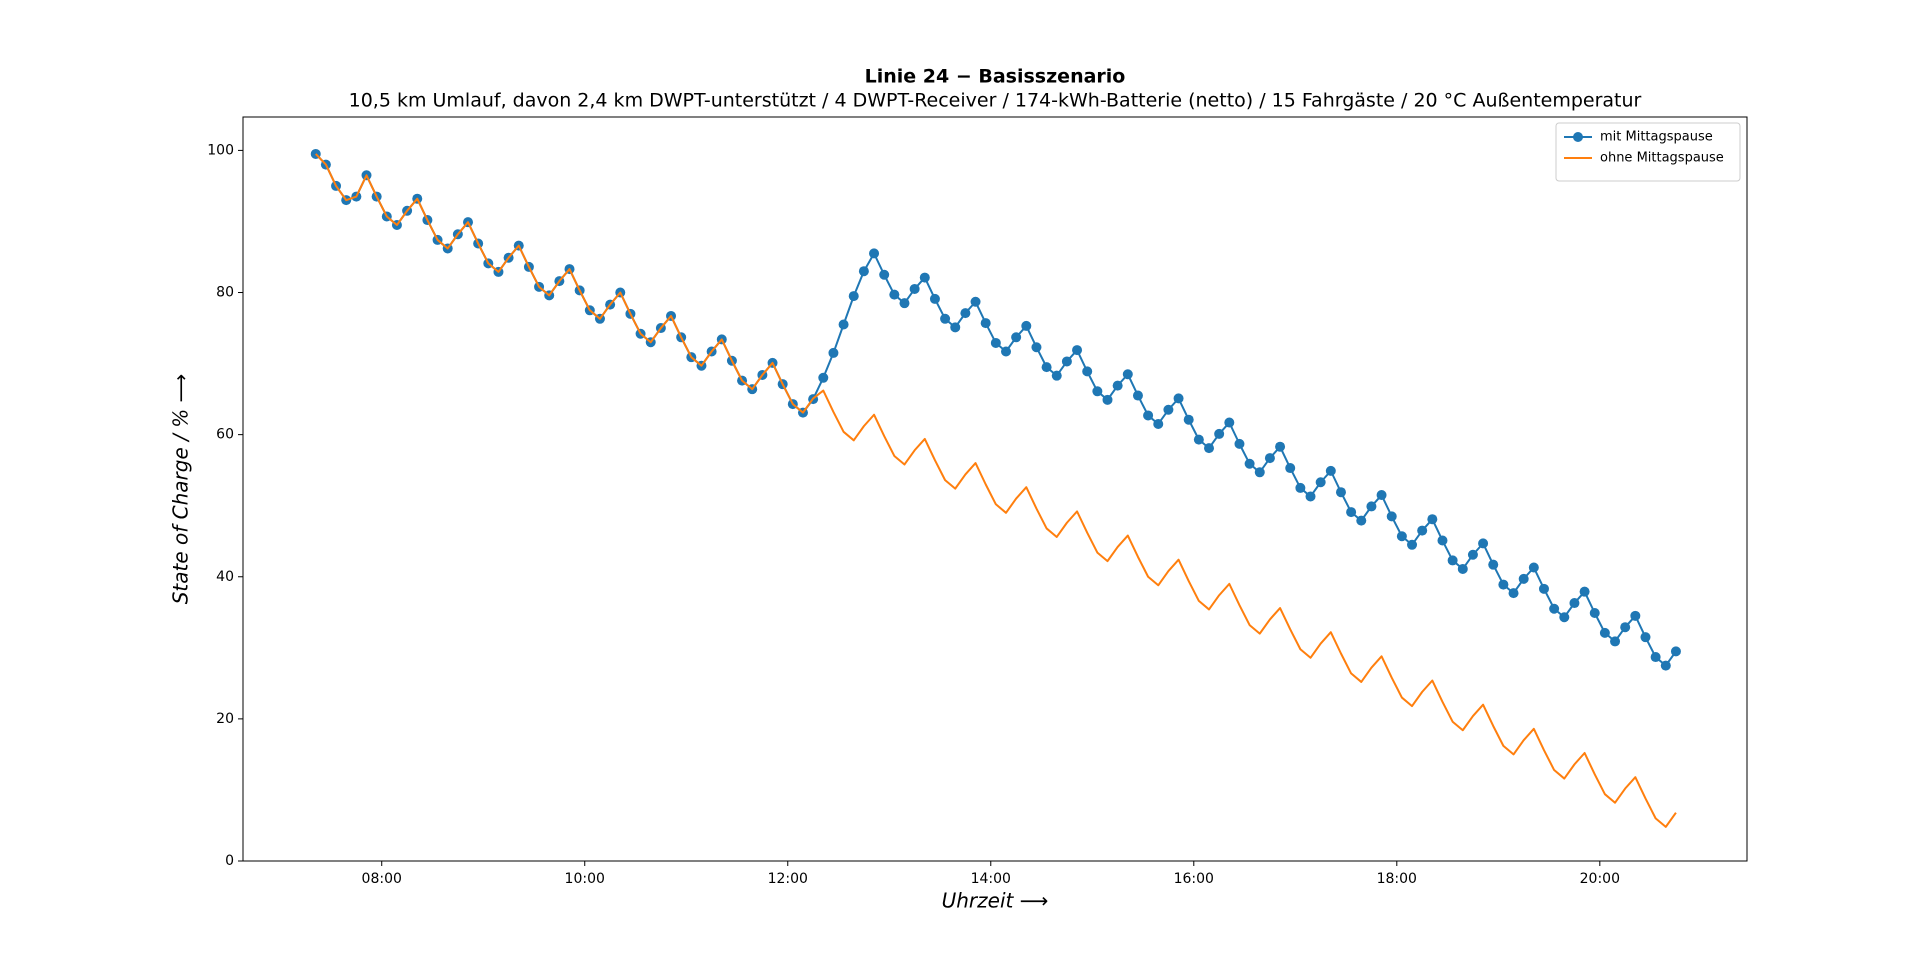 The width and height of the screenshot is (1920, 957). I want to click on legend-box, so click(1648, 152).